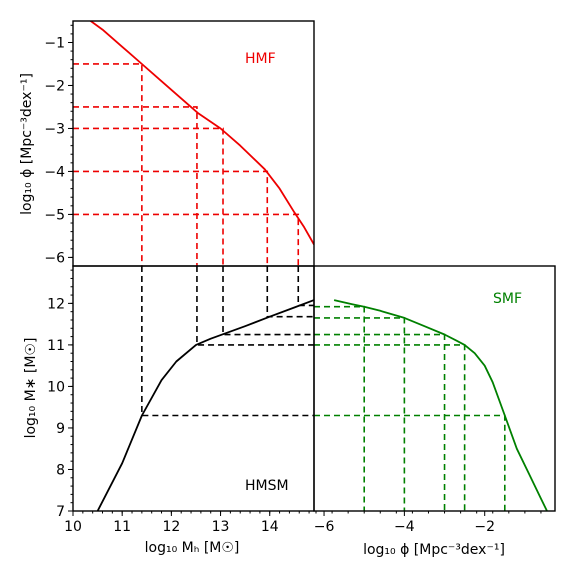 The height and width of the screenshot is (576, 576). I want to click on hmsm-y-tick-label: 10, so click(56, 387).